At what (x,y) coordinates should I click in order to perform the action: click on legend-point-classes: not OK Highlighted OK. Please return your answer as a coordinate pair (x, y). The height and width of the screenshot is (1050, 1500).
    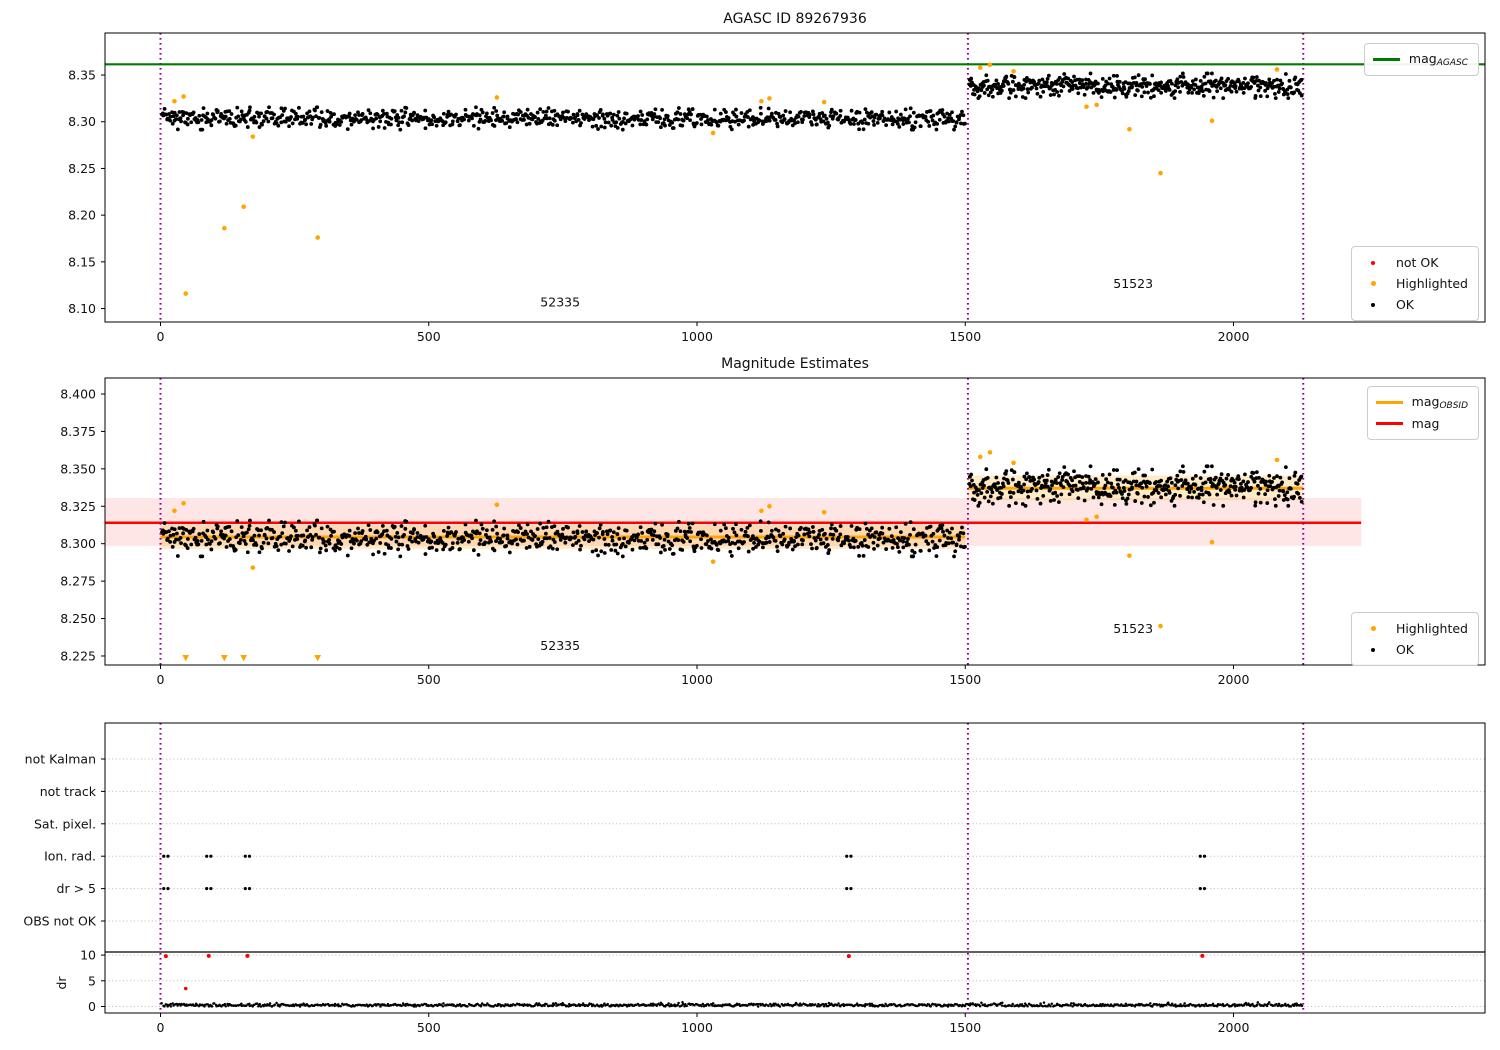
    Looking at the image, I should click on (1414, 283).